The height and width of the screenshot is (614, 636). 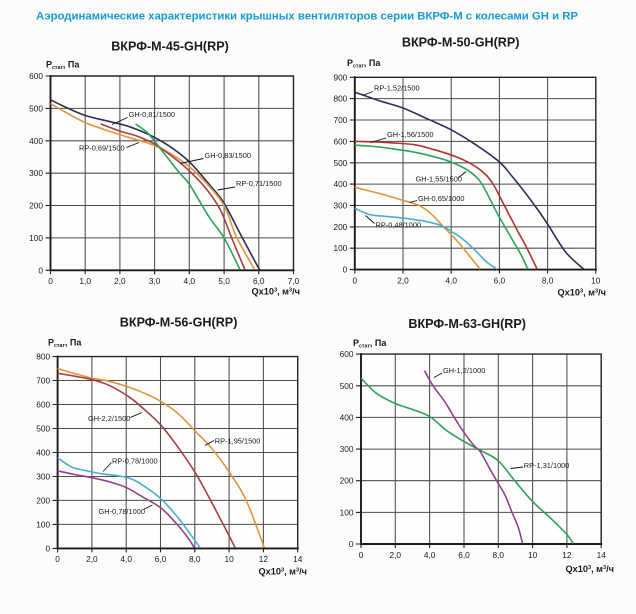 I want to click on svg-text: RP-1,95/1500, so click(x=238, y=440).